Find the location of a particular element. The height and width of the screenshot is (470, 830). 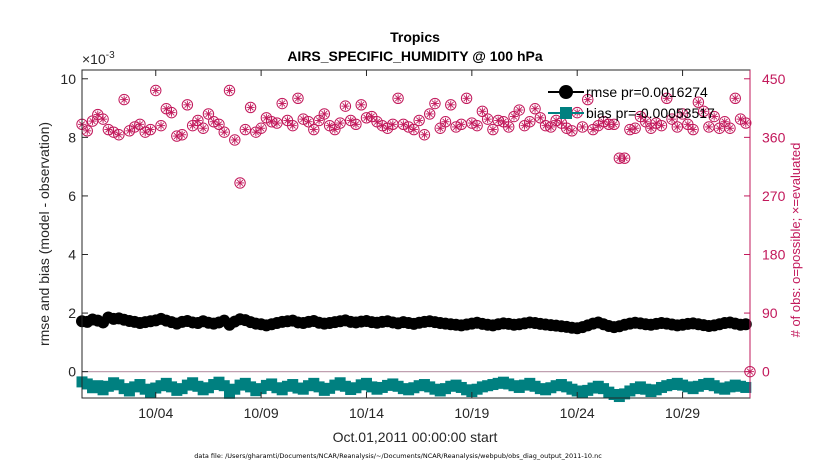

y-exponent-label: ×10⁻³ is located at coordinates (98, 58).